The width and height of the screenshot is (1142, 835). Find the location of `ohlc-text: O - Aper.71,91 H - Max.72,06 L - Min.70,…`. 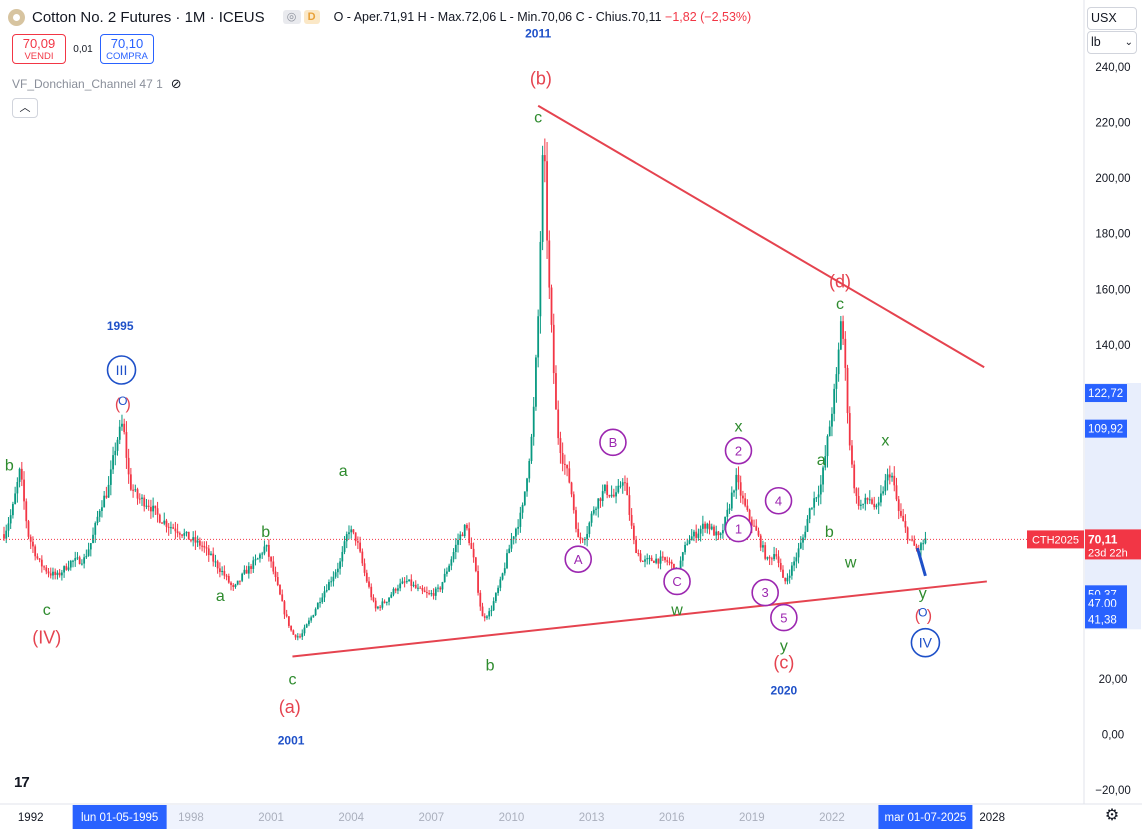

ohlc-text: O - Aper.71,91 H - Max.72,06 L - Min.70,… is located at coordinates (497, 17).